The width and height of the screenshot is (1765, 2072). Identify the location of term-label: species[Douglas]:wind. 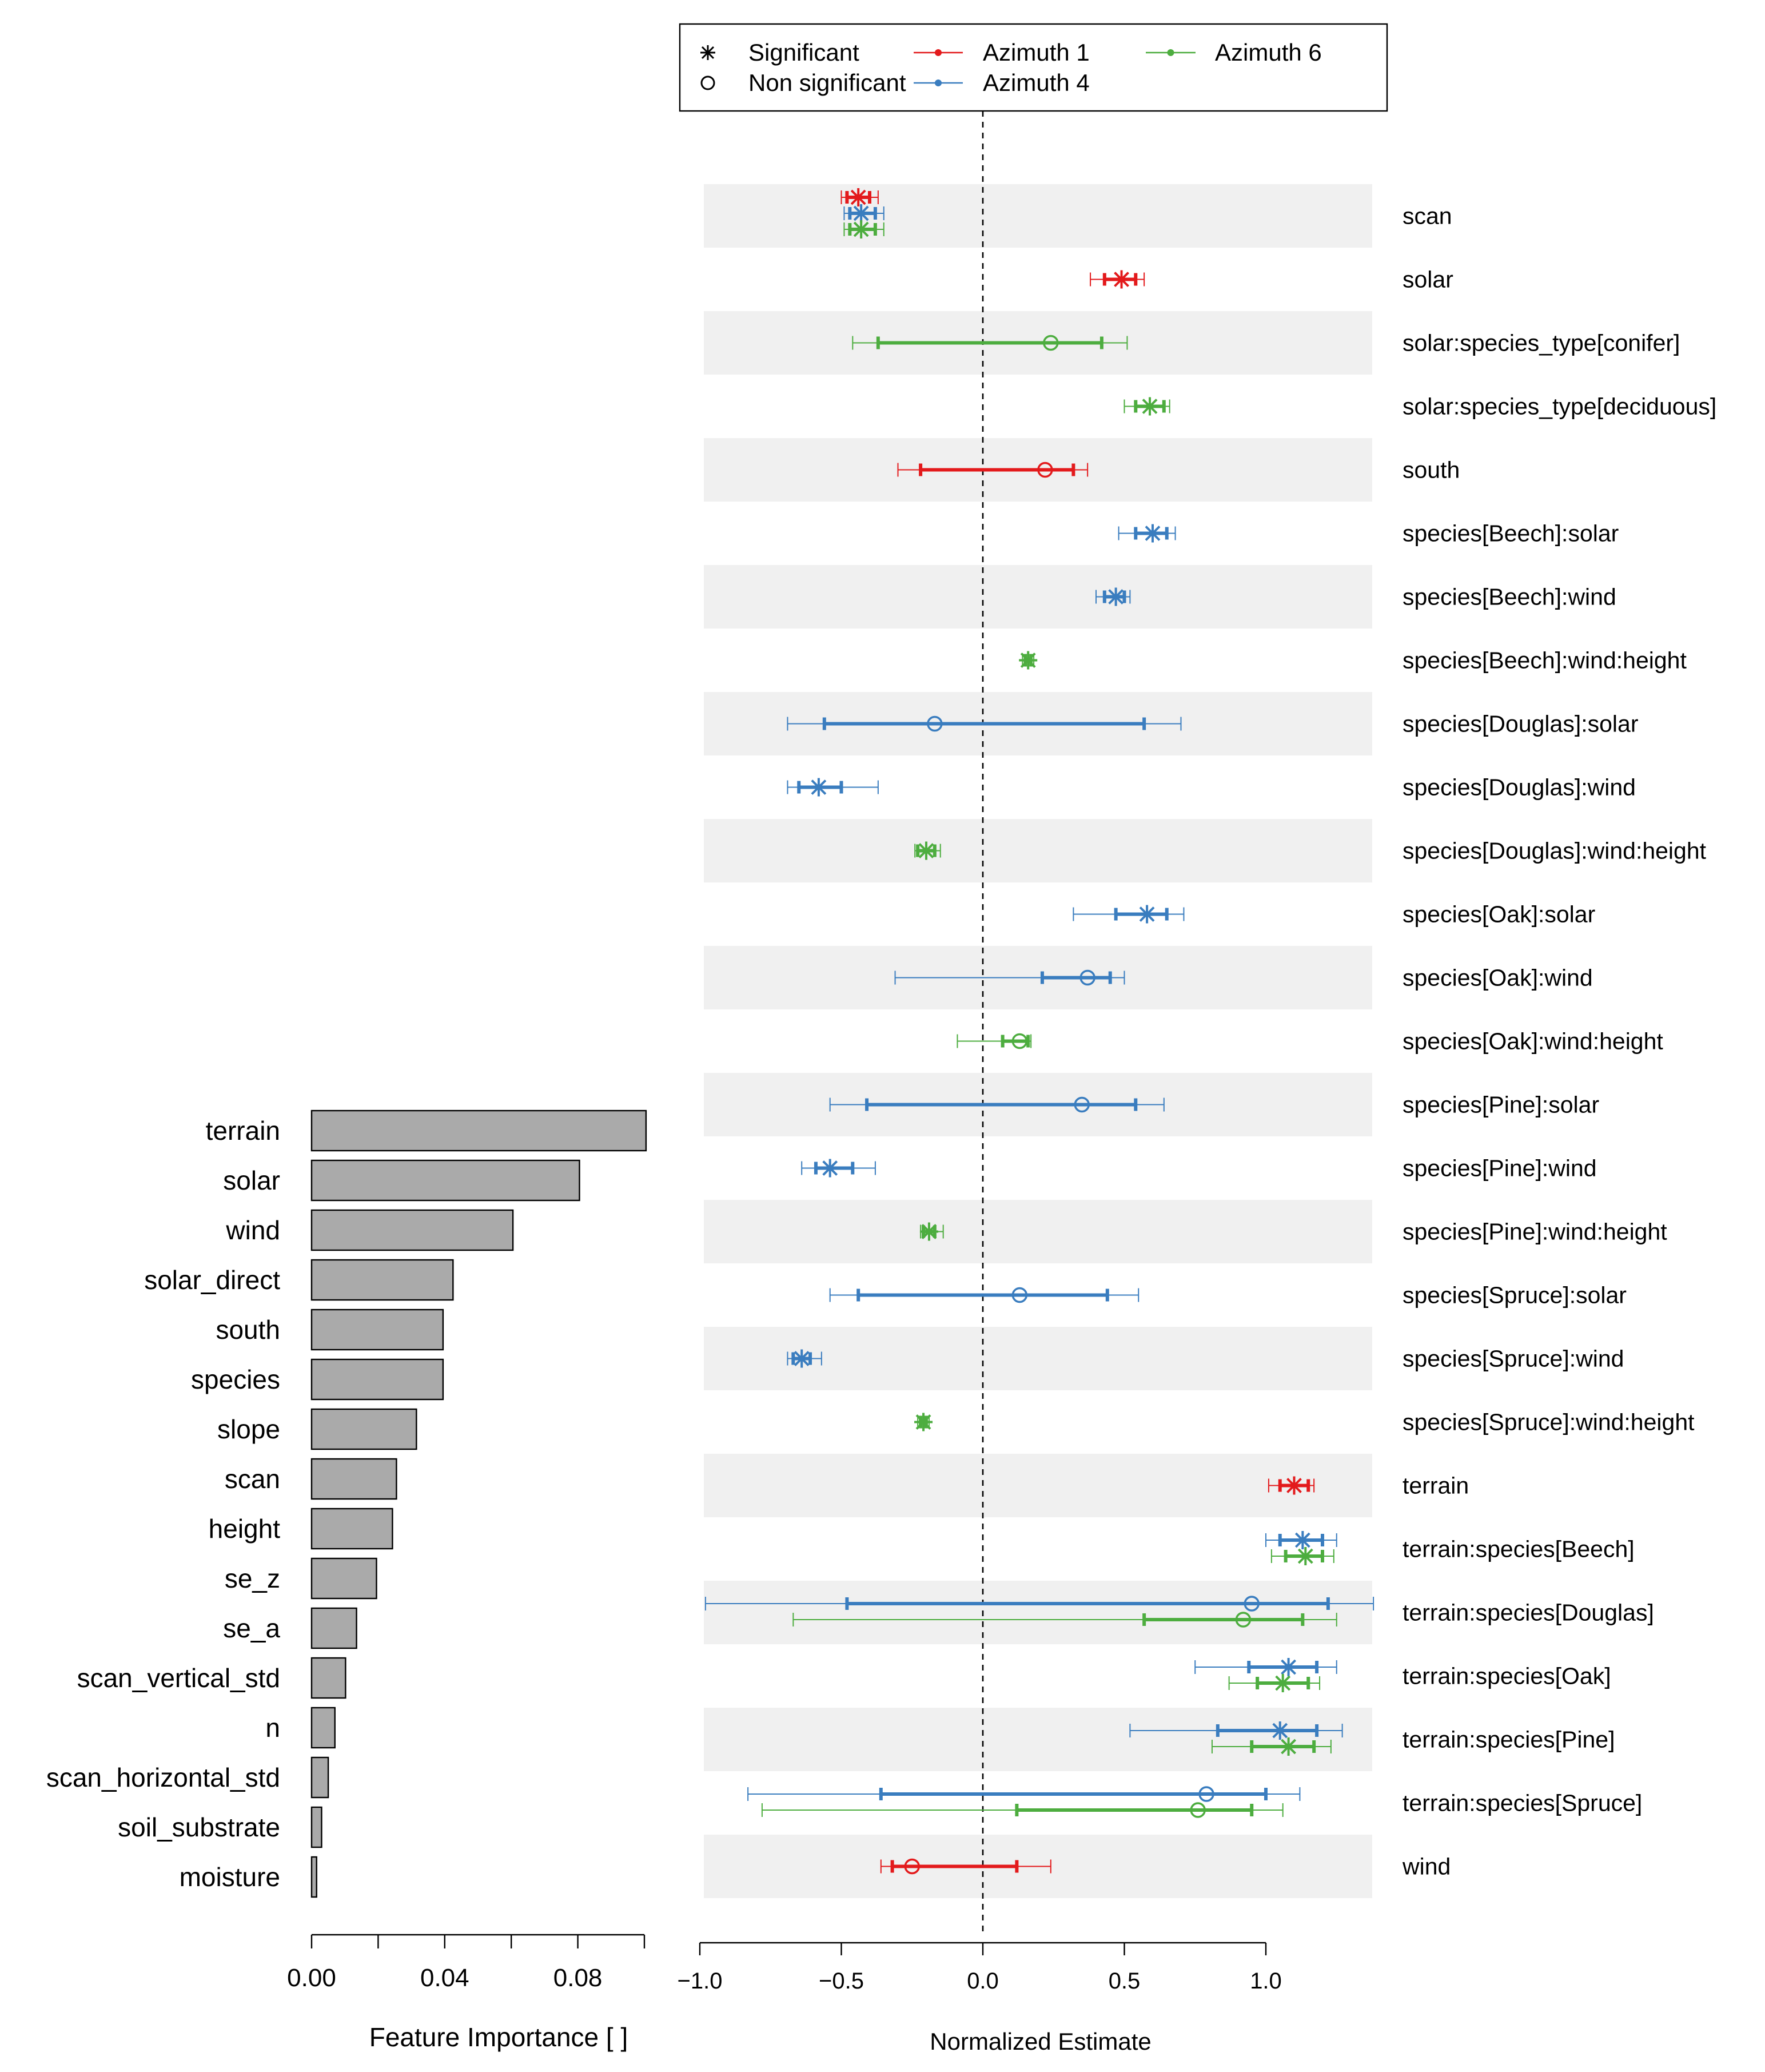
(1520, 787).